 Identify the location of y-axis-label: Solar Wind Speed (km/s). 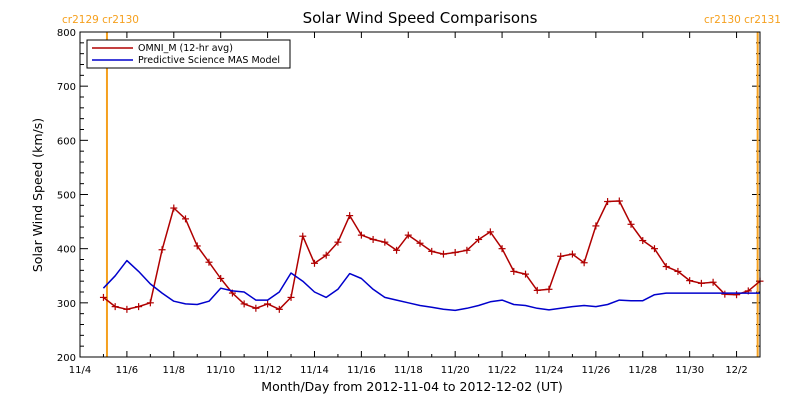
(37, 195).